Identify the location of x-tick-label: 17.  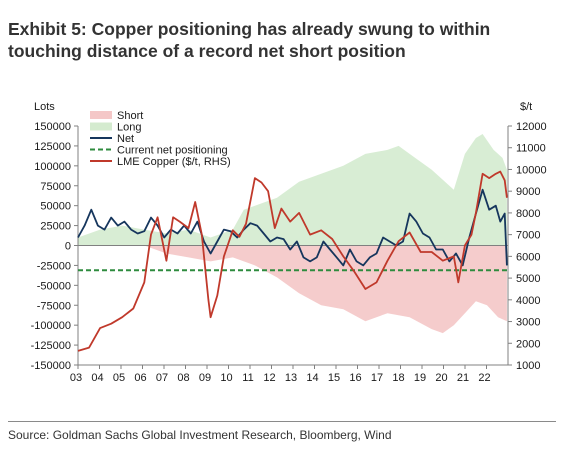
(377, 378).